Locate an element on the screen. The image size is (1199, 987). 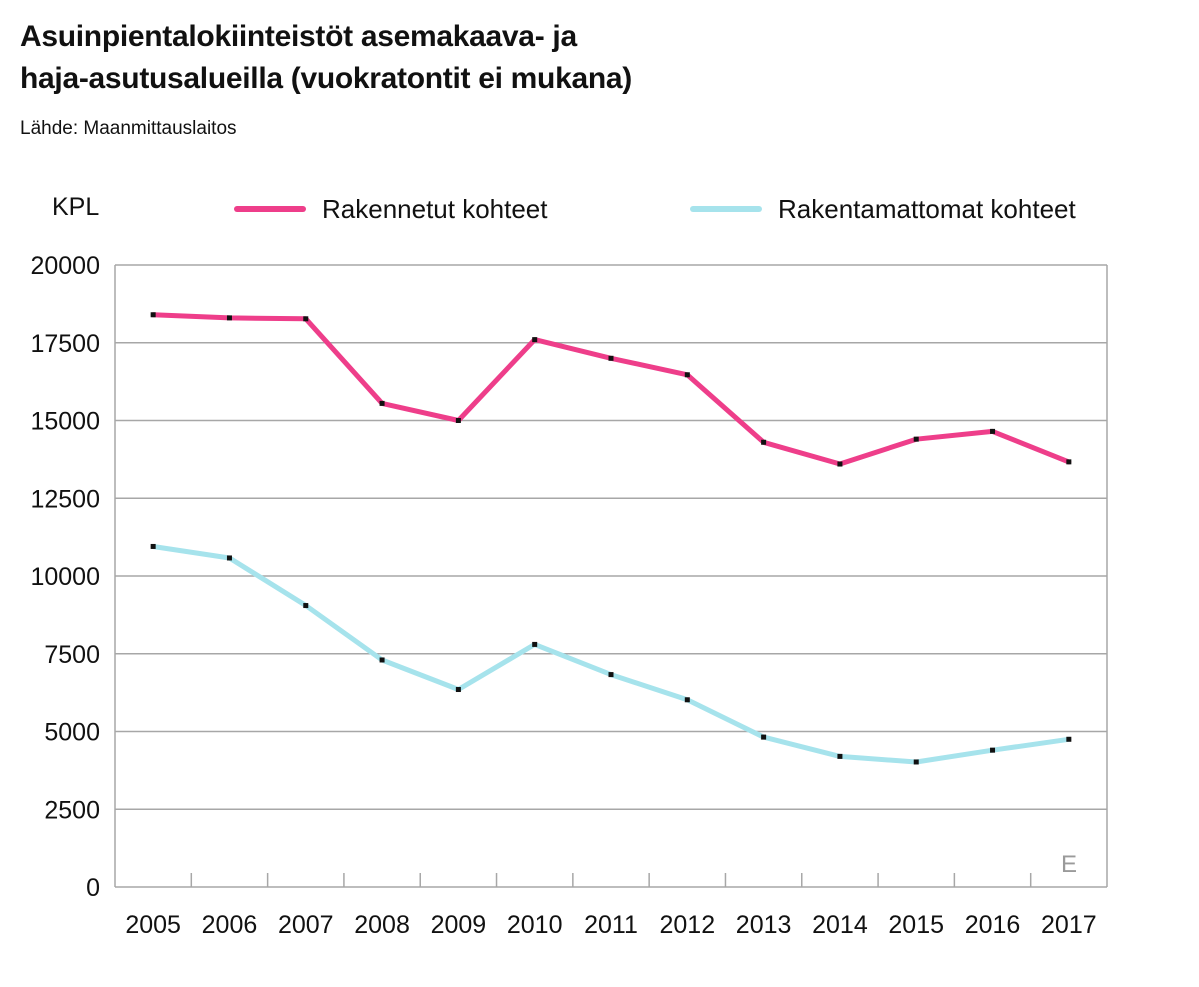
y-tick-label-0: 0 is located at coordinates (93, 888).